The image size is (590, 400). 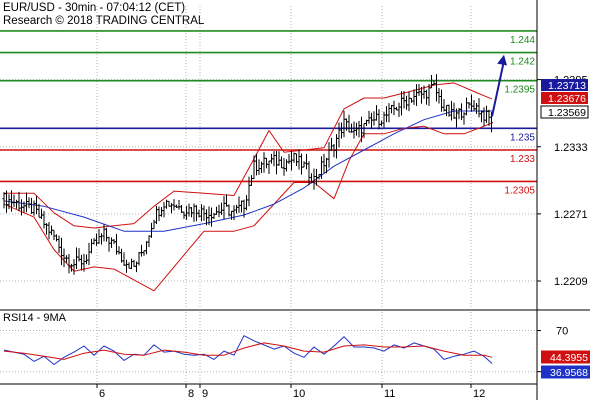 I want to click on rsi-ma-line, so click(x=248, y=351).